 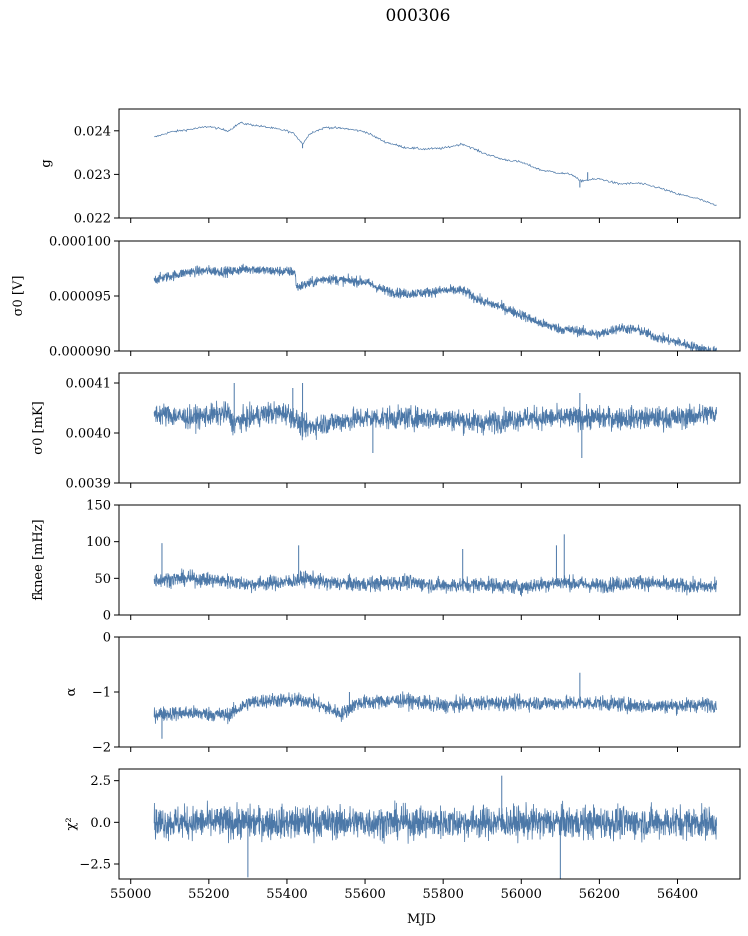 I want to click on x-tick-label: 55000, so click(x=130, y=894).